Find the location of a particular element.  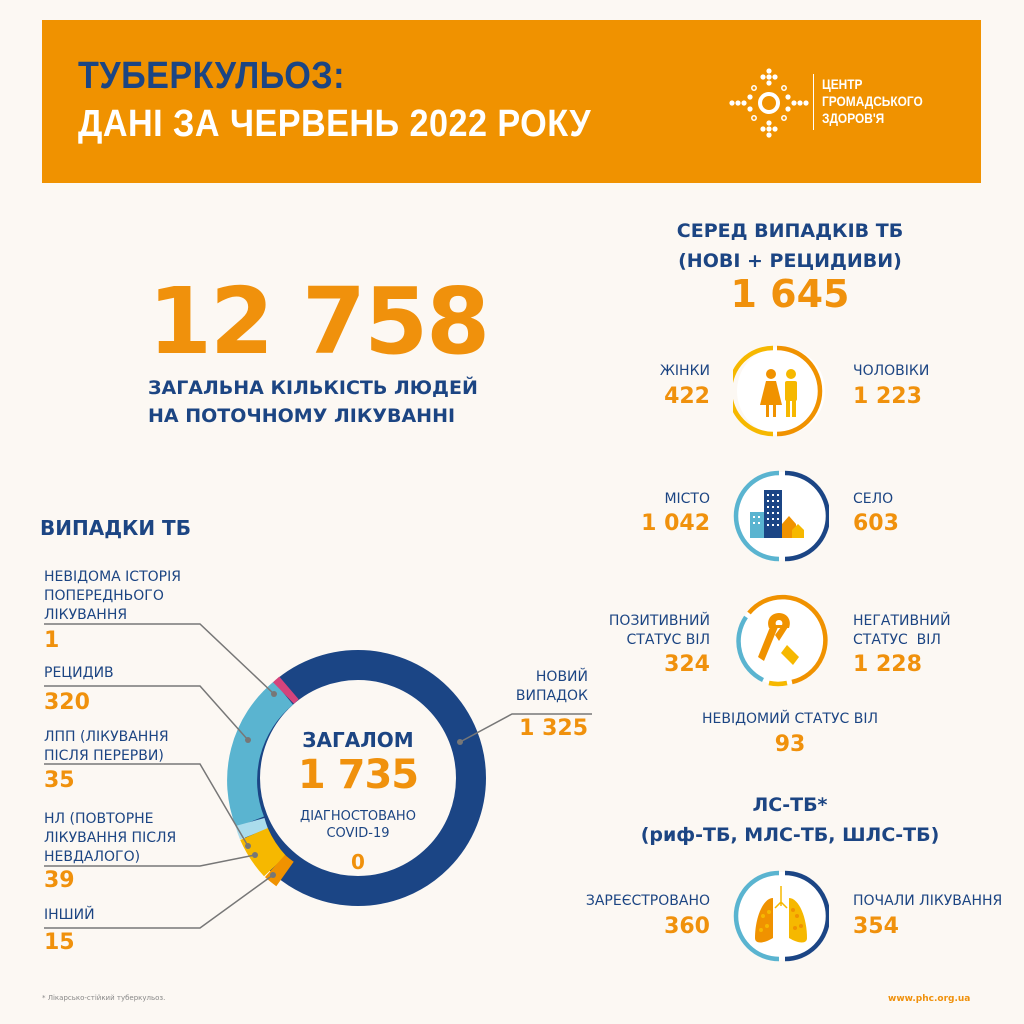

lungs-icon is located at coordinates (781, 916).